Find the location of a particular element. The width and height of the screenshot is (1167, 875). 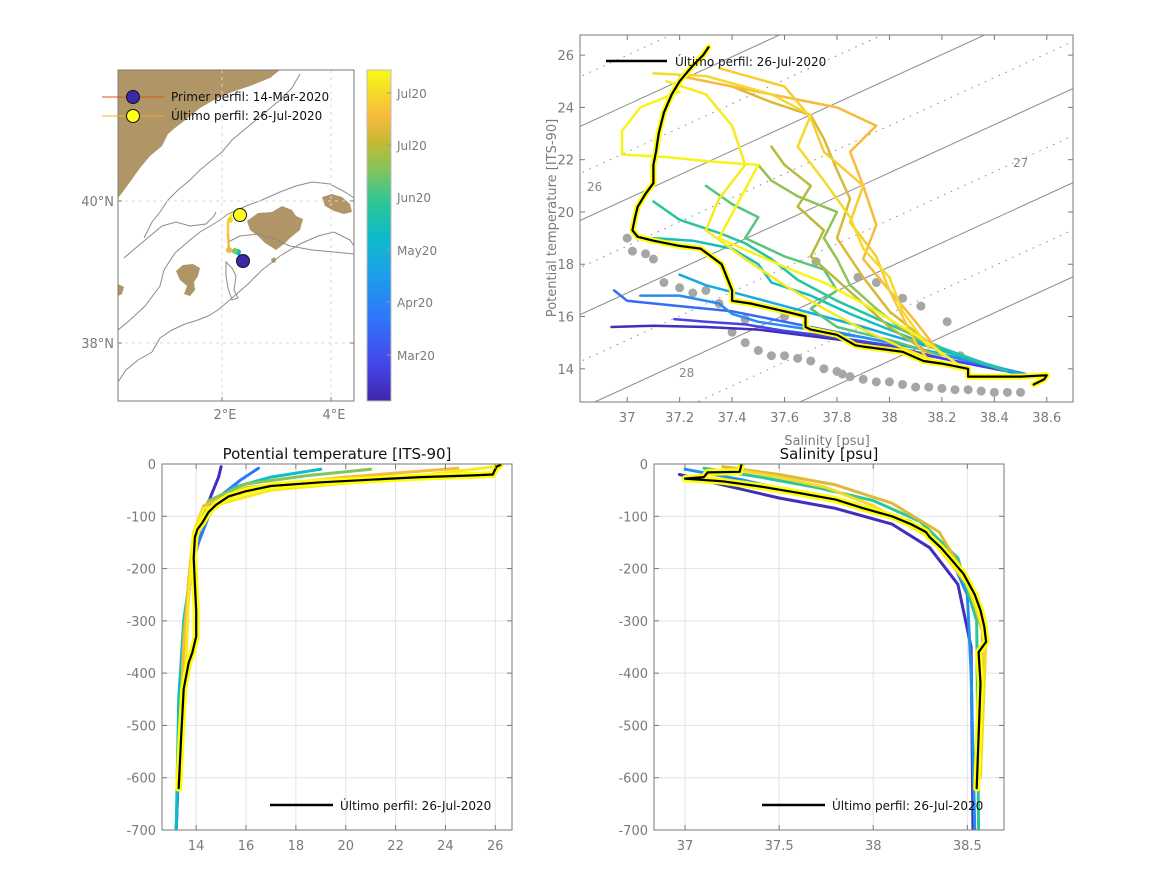

temperature-profile-line is located at coordinates (338, 622).